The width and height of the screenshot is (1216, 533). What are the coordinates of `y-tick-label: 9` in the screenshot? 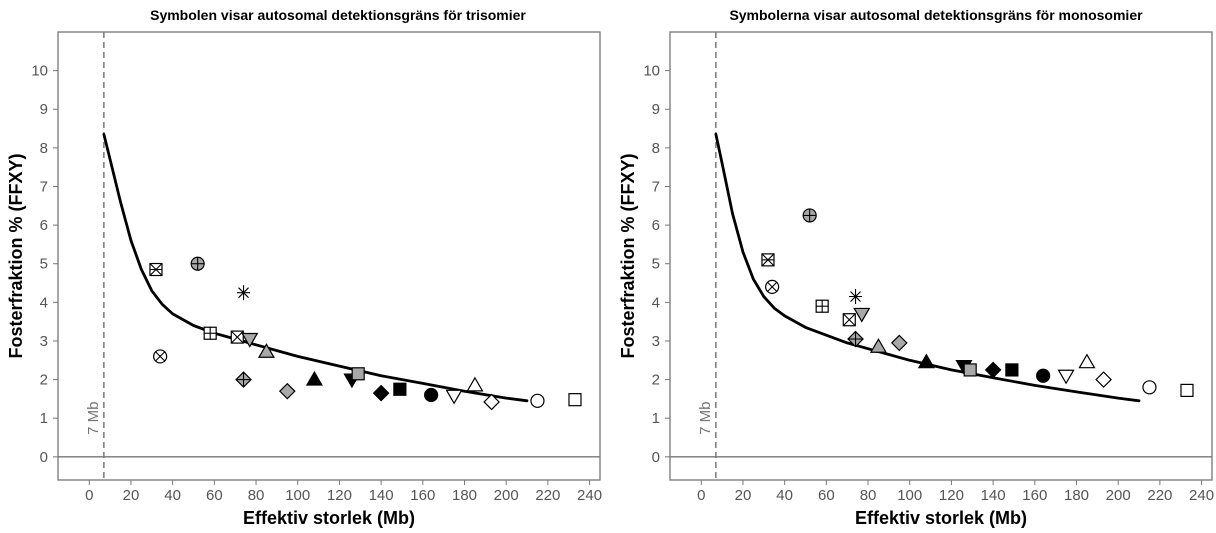 It's located at (44, 109).